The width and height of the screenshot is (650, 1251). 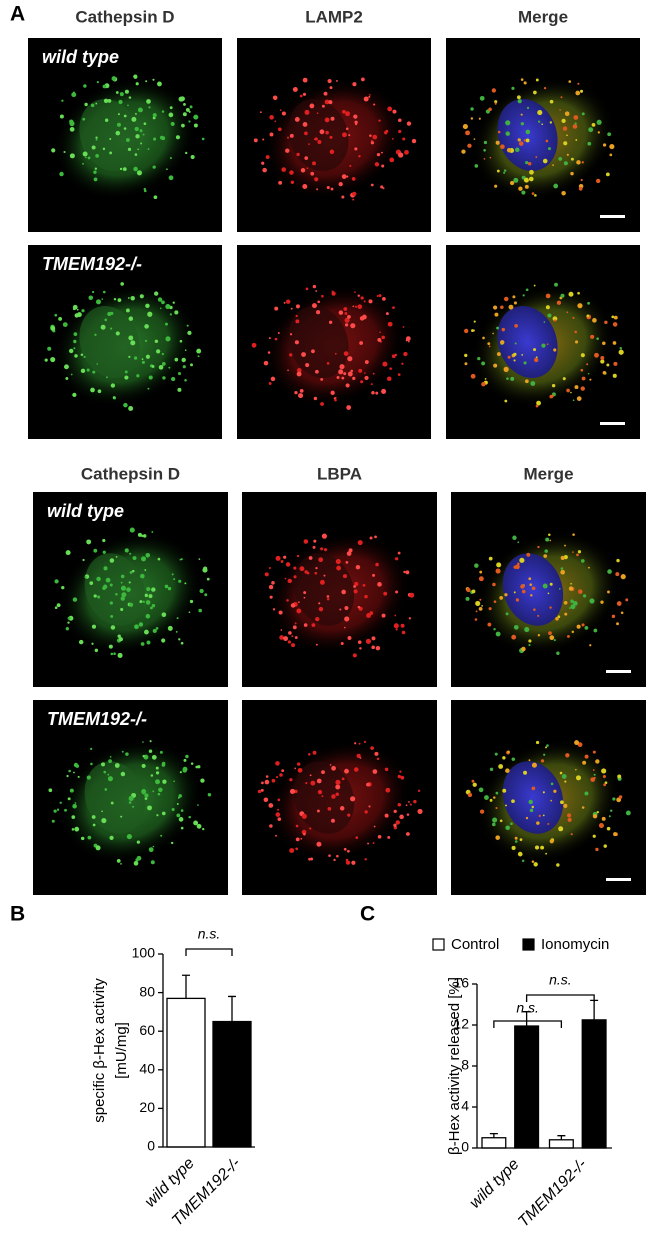 I want to click on significance-bracket, so click(x=560, y=998).